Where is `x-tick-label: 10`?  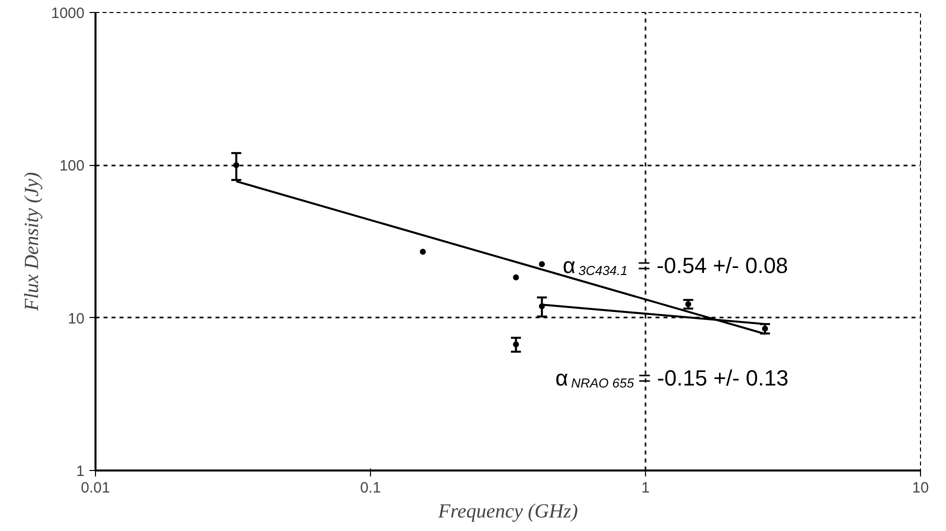
x-tick-label: 10 is located at coordinates (920, 488).